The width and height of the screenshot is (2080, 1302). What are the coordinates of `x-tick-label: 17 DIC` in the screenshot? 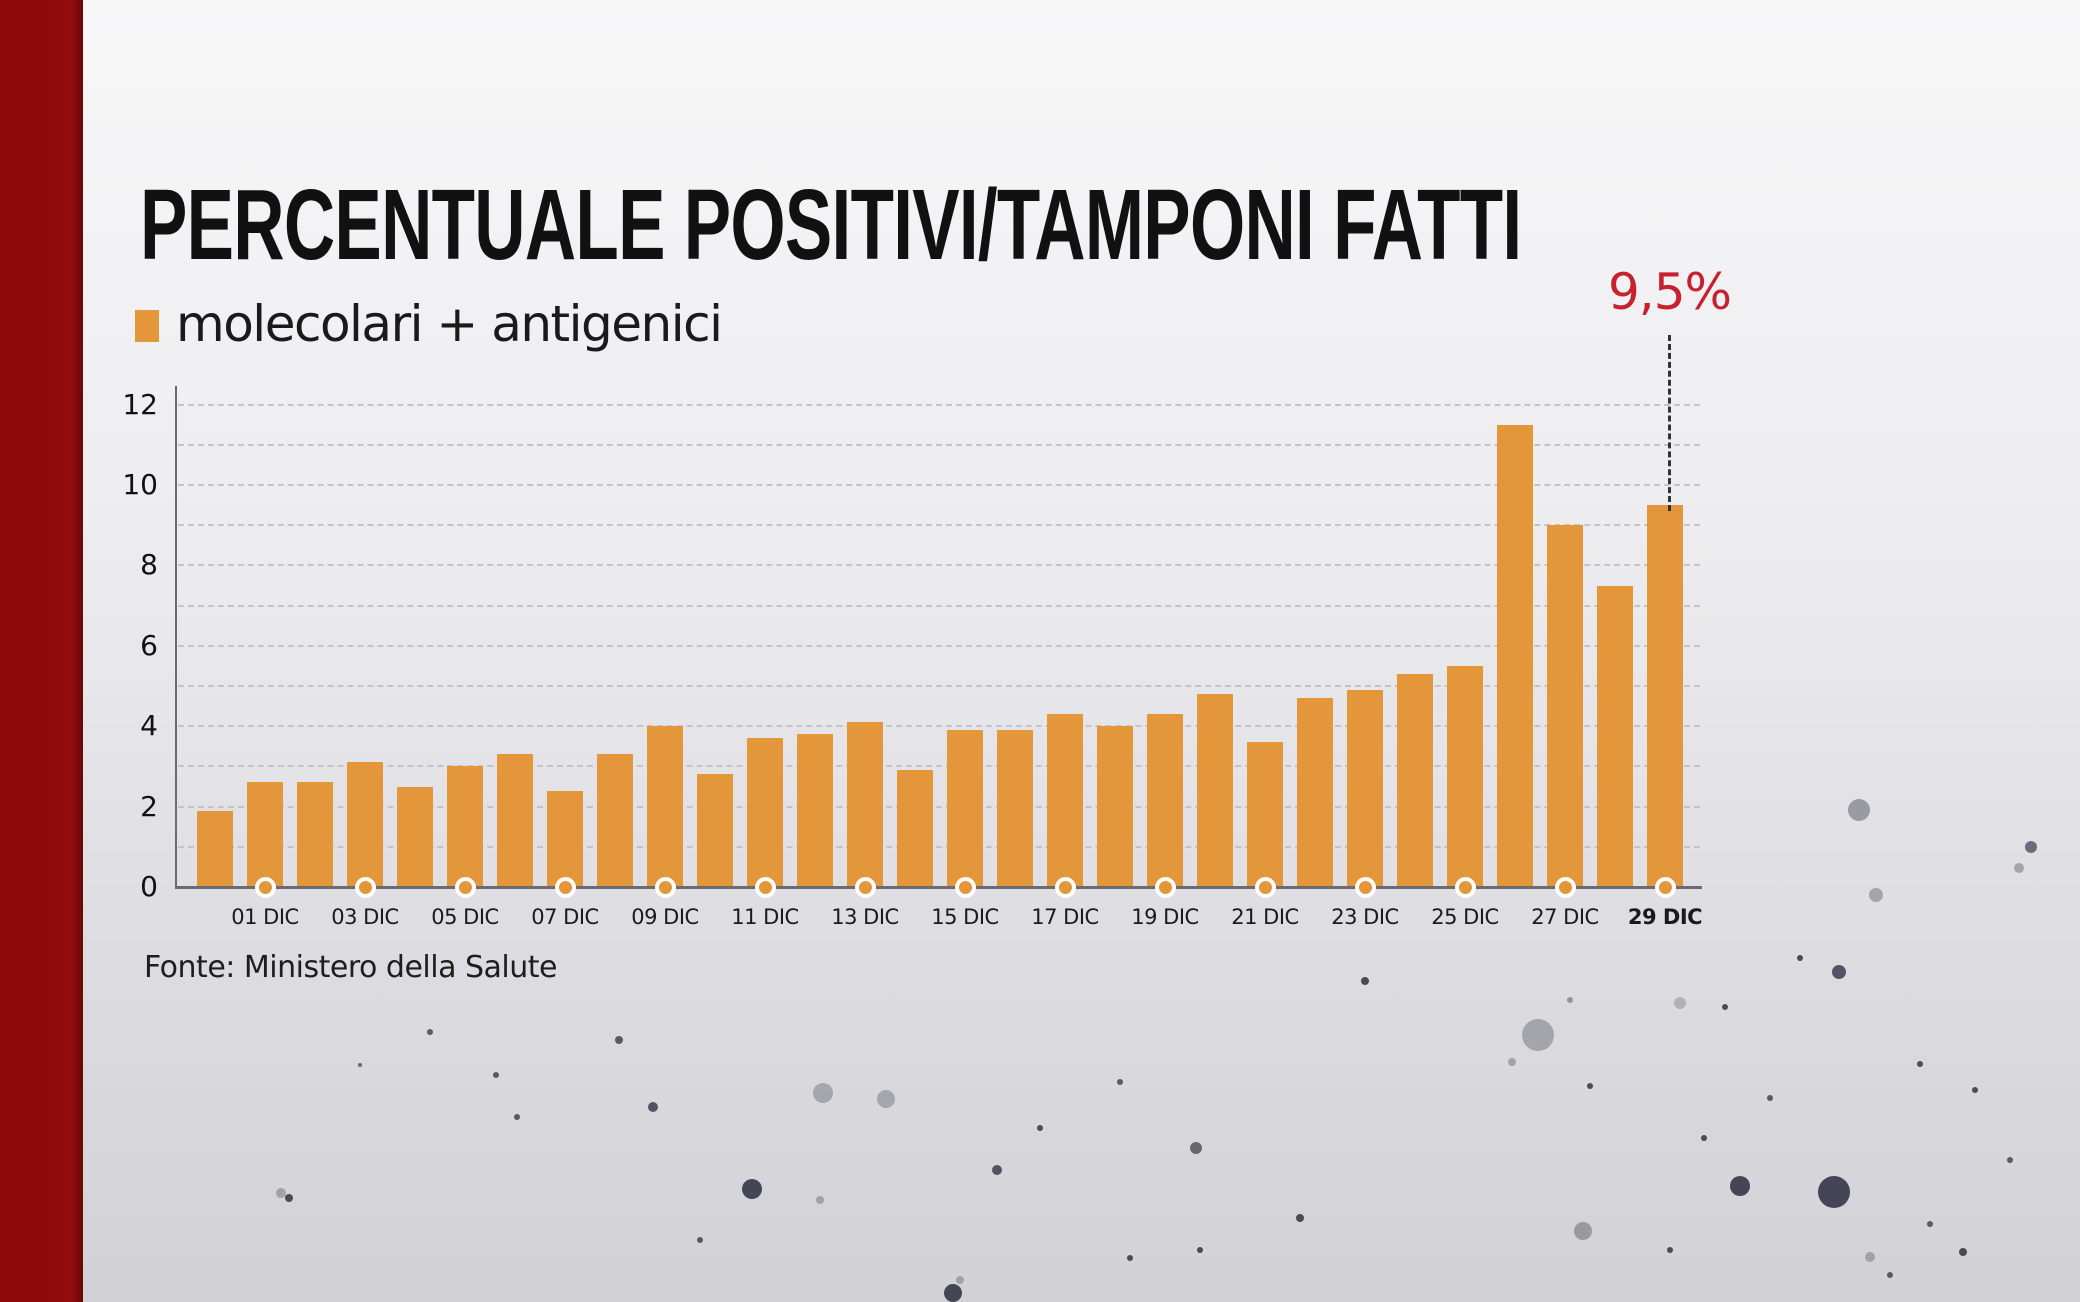 It's located at (1065, 917).